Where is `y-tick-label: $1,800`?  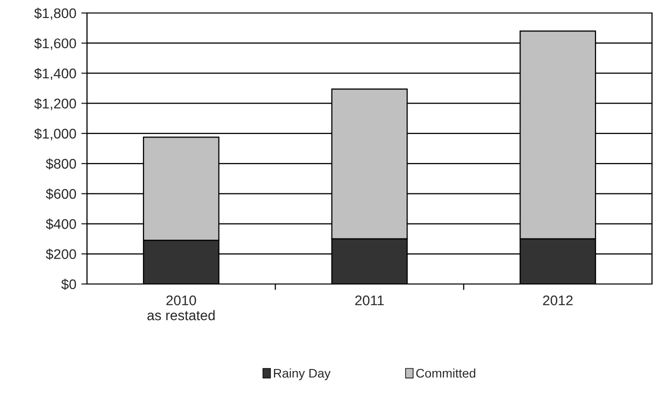
y-tick-label: $1,800 is located at coordinates (55, 14).